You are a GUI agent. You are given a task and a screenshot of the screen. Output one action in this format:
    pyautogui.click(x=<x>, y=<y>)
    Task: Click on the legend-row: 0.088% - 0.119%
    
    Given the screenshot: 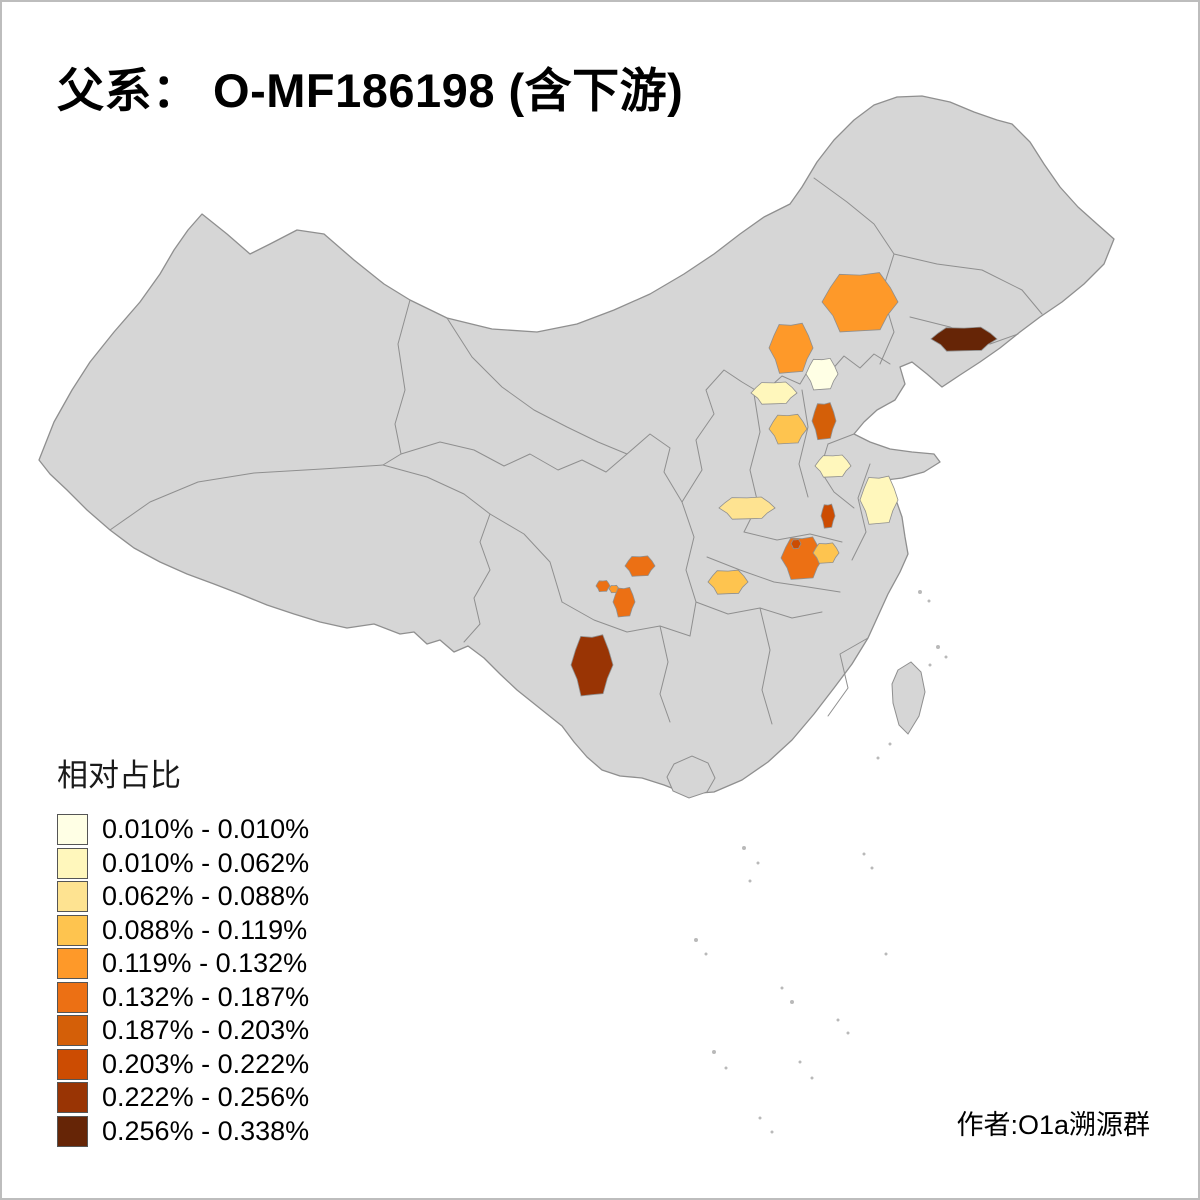 What is the action you would take?
    pyautogui.click(x=183, y=931)
    